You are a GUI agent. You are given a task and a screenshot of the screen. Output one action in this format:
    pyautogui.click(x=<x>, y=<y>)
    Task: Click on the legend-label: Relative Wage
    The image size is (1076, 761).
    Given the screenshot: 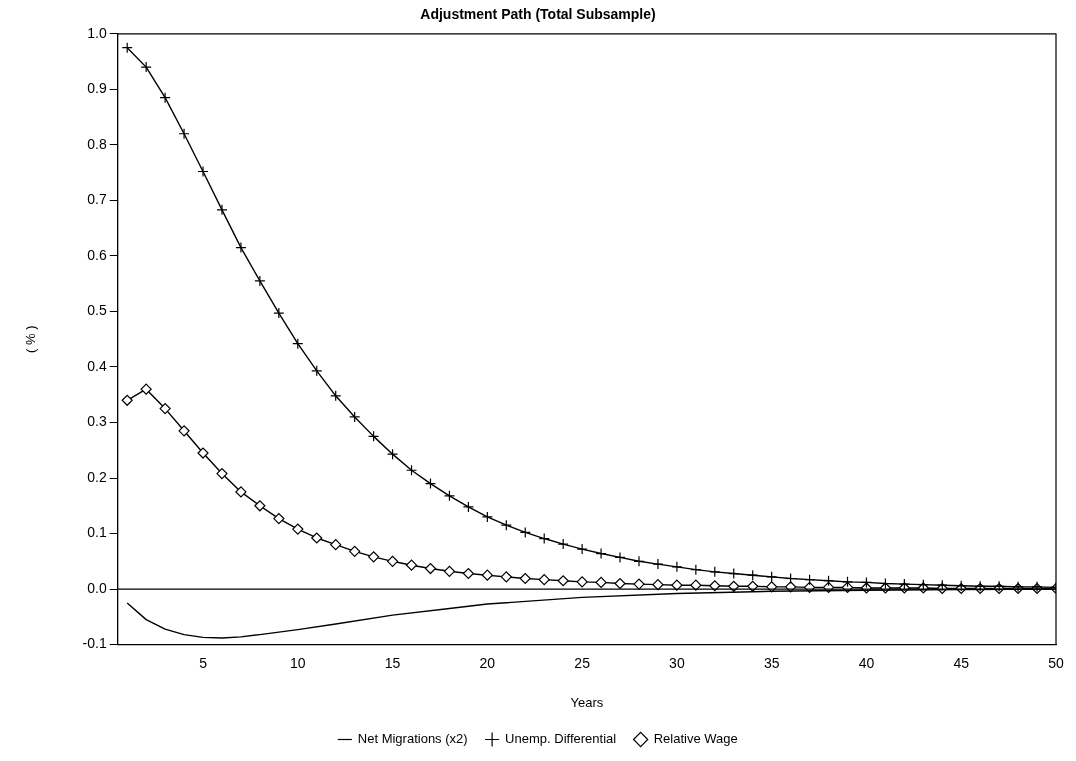 What is the action you would take?
    pyautogui.click(x=695, y=739)
    